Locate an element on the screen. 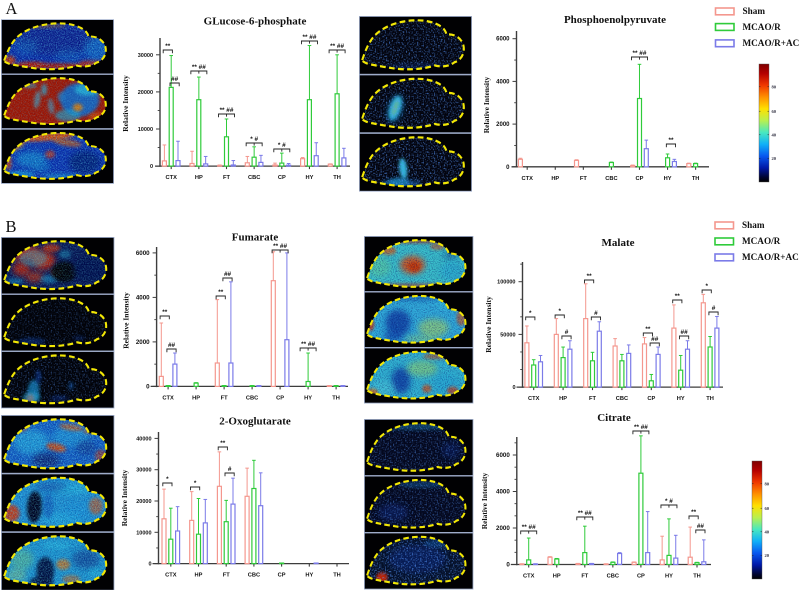 The image size is (800, 590). svg-text: Fumarate is located at coordinates (255, 238).